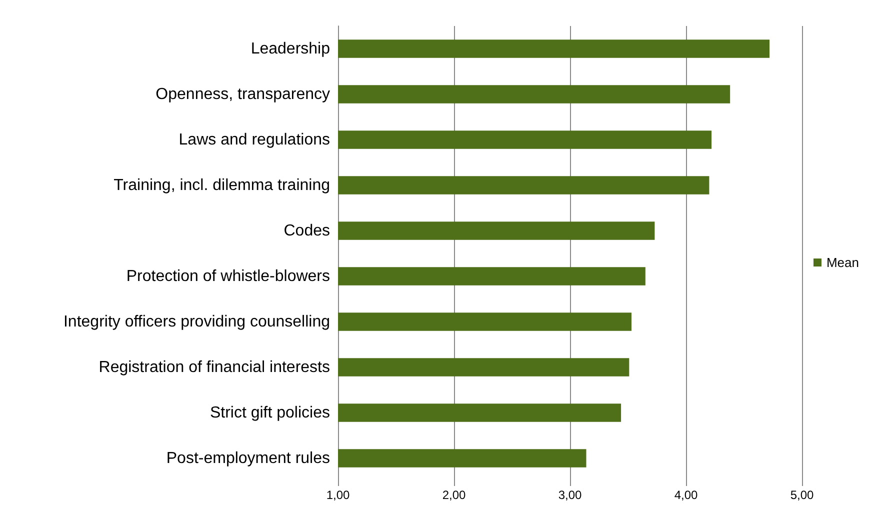  Describe the element at coordinates (196, 321) in the screenshot. I see `y-tick-label: Integrity officers providing counselling` at that location.